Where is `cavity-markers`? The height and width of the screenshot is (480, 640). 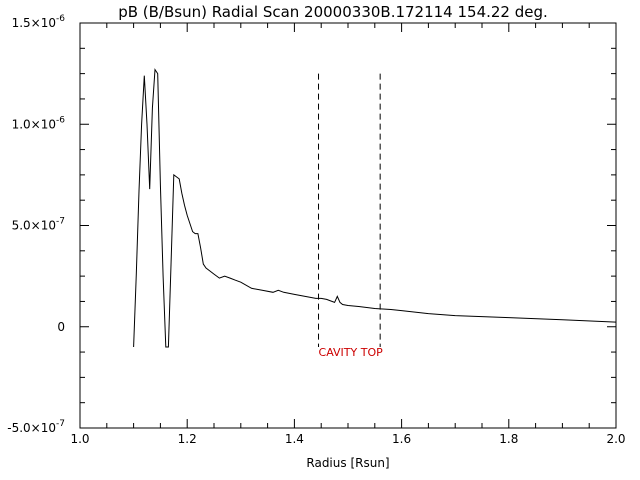
cavity-markers is located at coordinates (349, 210).